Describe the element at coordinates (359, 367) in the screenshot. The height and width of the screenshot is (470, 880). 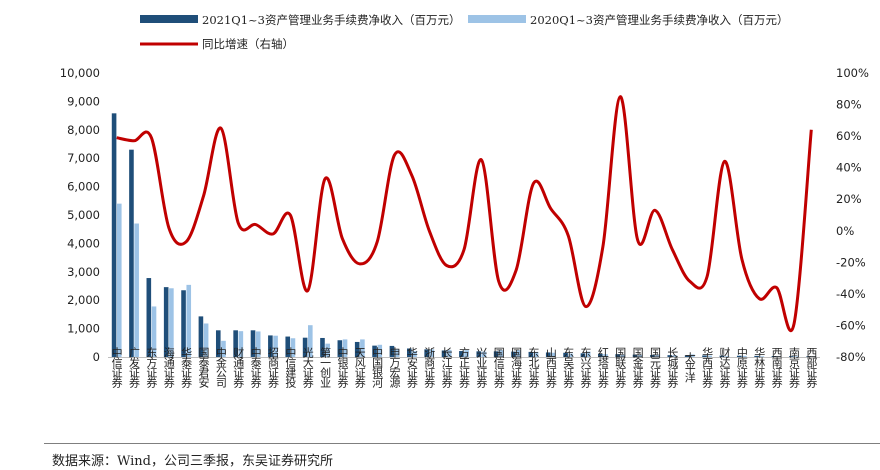
I see `x-tick-label: 天风证券` at that location.